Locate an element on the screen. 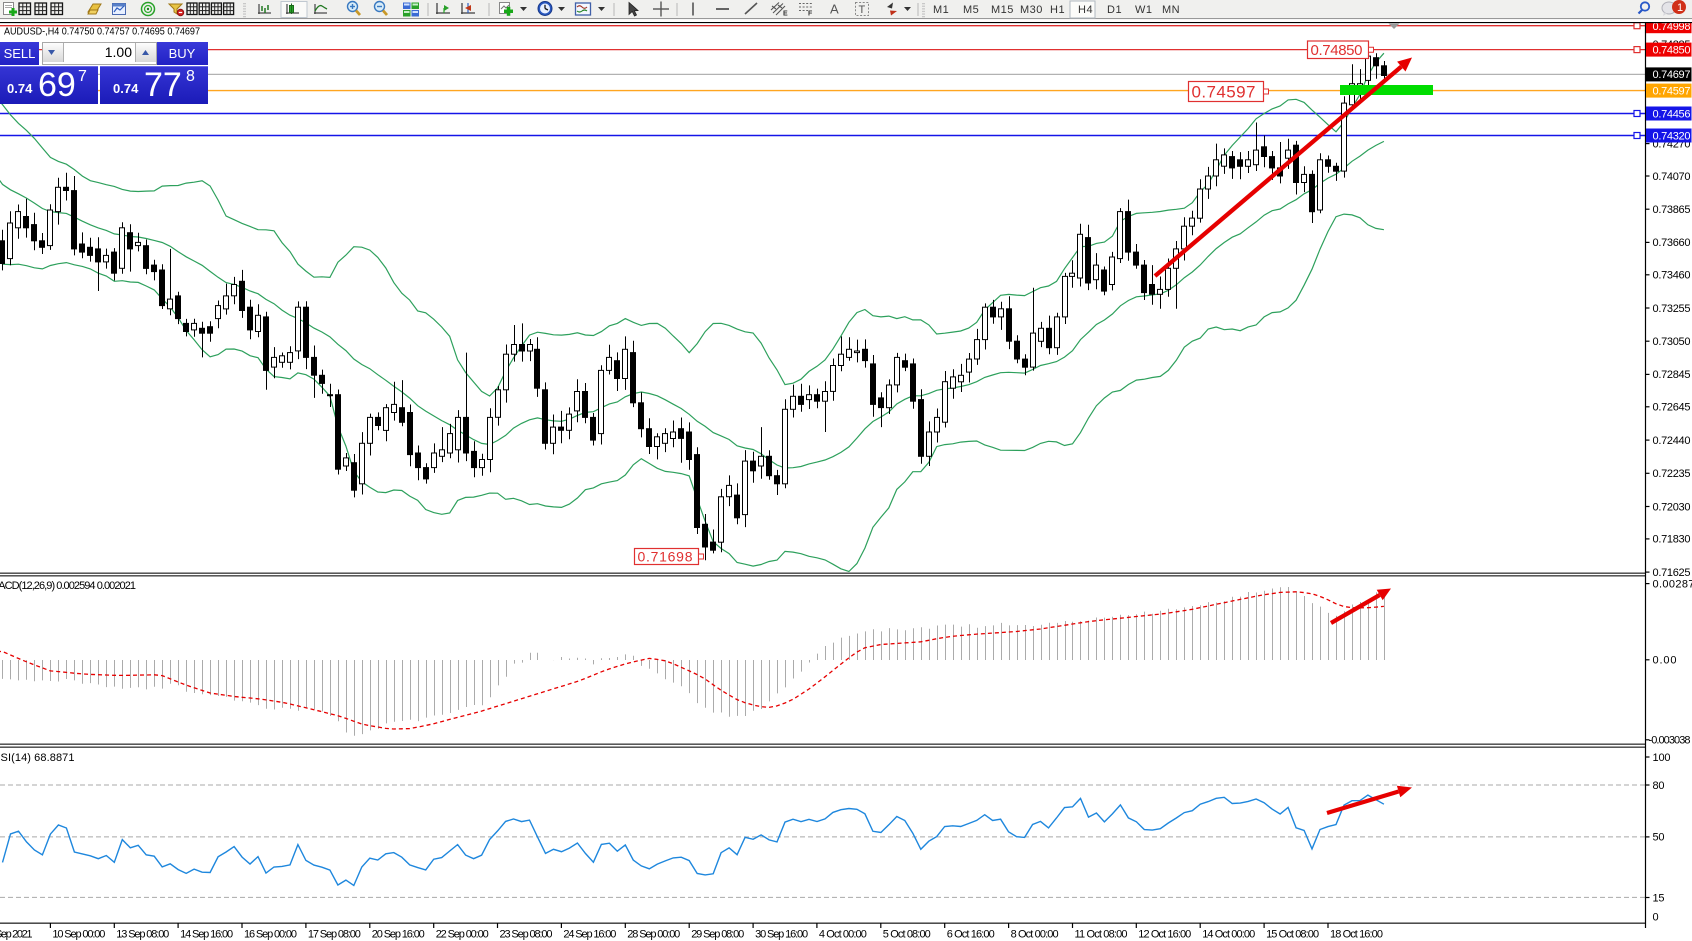 This screenshot has width=1692, height=941. svg-text: 0.73460 is located at coordinates (1672, 276).